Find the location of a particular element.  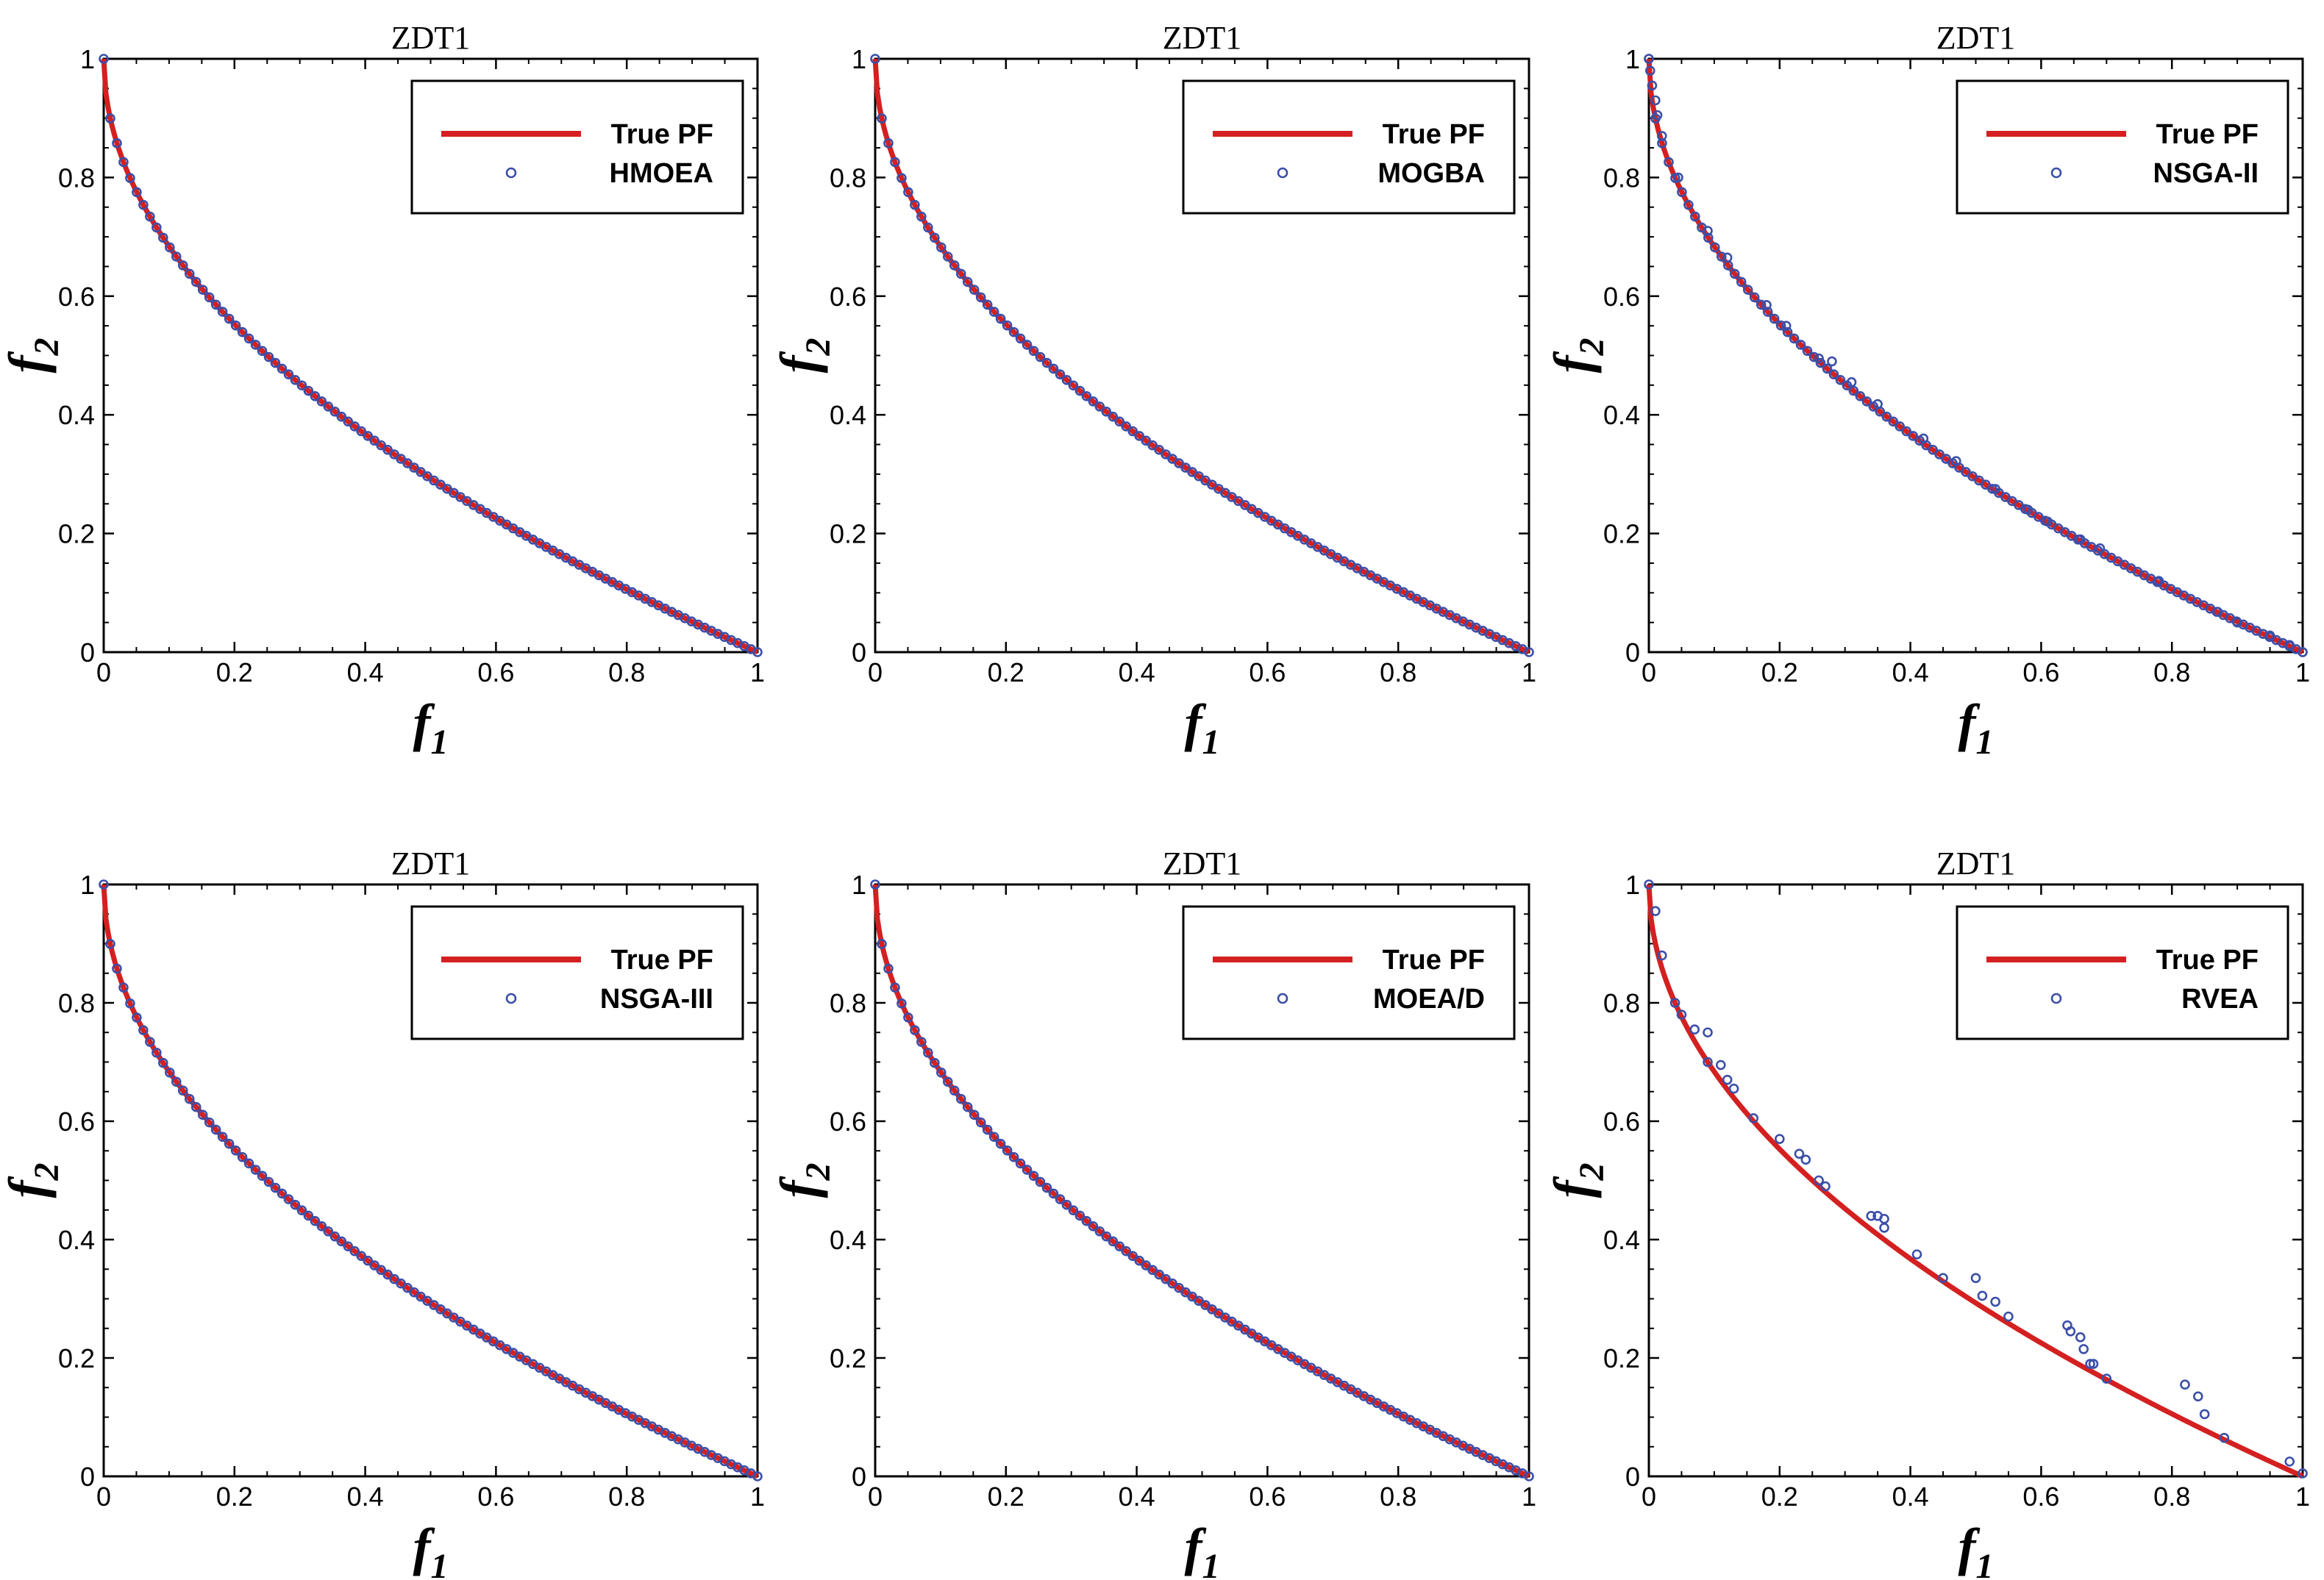

legend: True PF MOEA/D is located at coordinates (1349, 972).